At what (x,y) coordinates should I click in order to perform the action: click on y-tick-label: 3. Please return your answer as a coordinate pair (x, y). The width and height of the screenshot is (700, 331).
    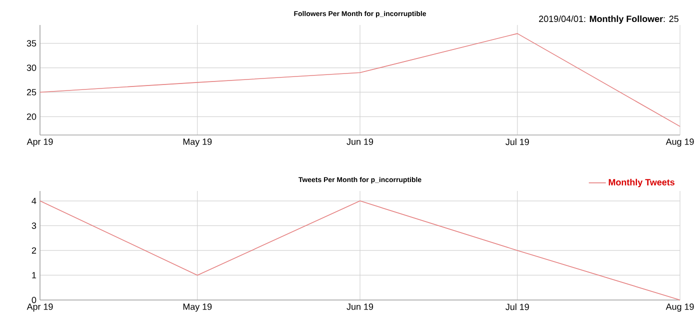
    Looking at the image, I should click on (34, 225).